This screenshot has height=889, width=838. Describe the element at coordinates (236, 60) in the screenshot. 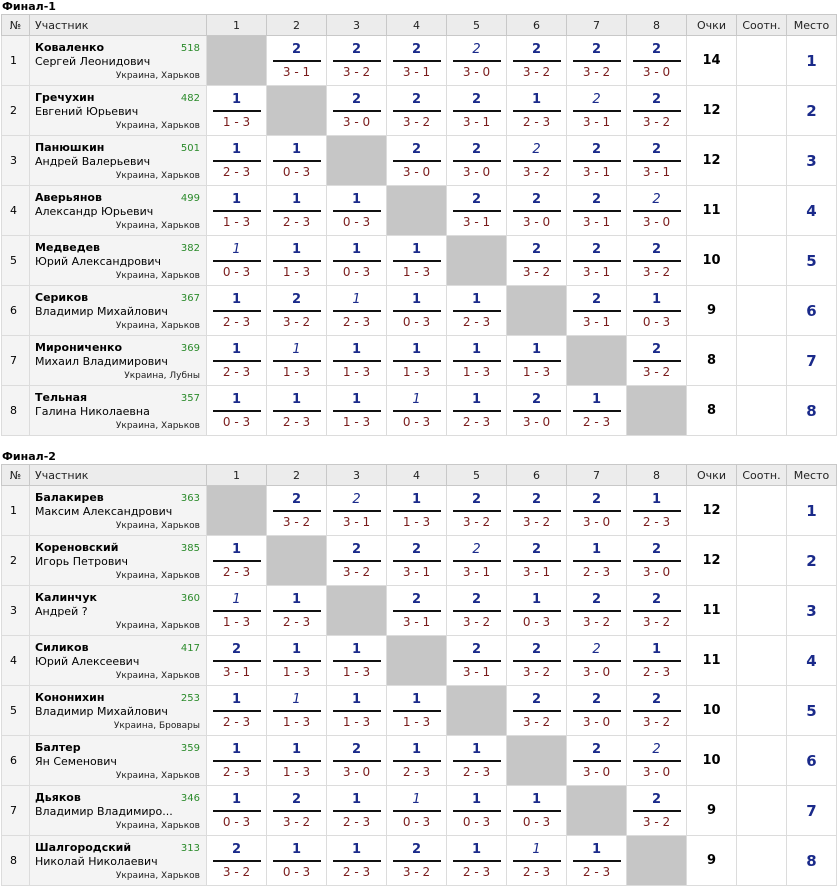

I see `self-cell` at that location.